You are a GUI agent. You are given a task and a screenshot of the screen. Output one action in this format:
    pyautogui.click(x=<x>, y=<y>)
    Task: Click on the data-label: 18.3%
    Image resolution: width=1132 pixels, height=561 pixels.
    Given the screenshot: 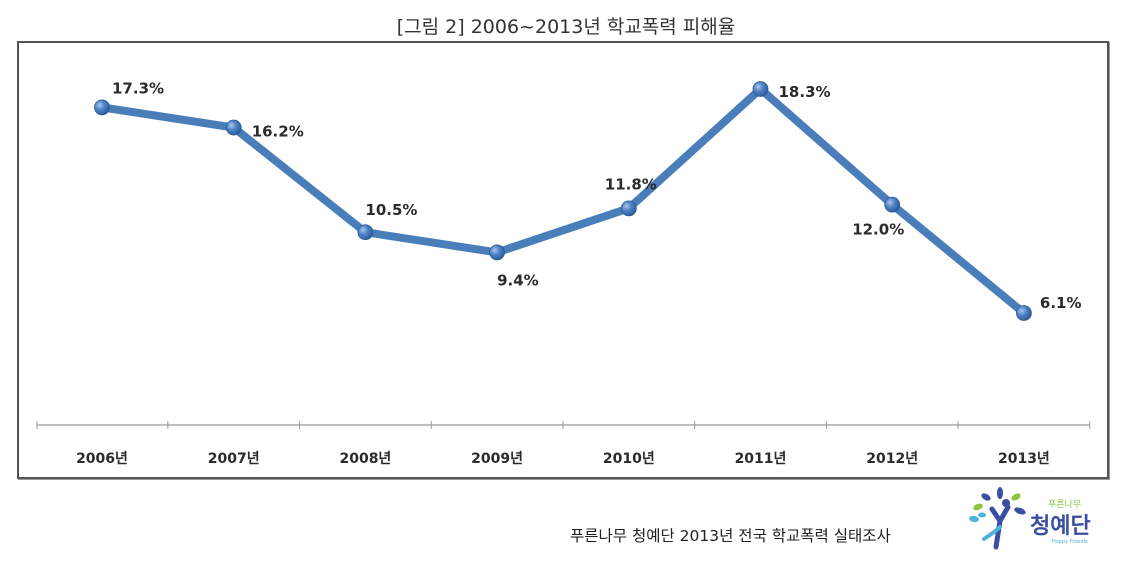 What is the action you would take?
    pyautogui.click(x=805, y=92)
    